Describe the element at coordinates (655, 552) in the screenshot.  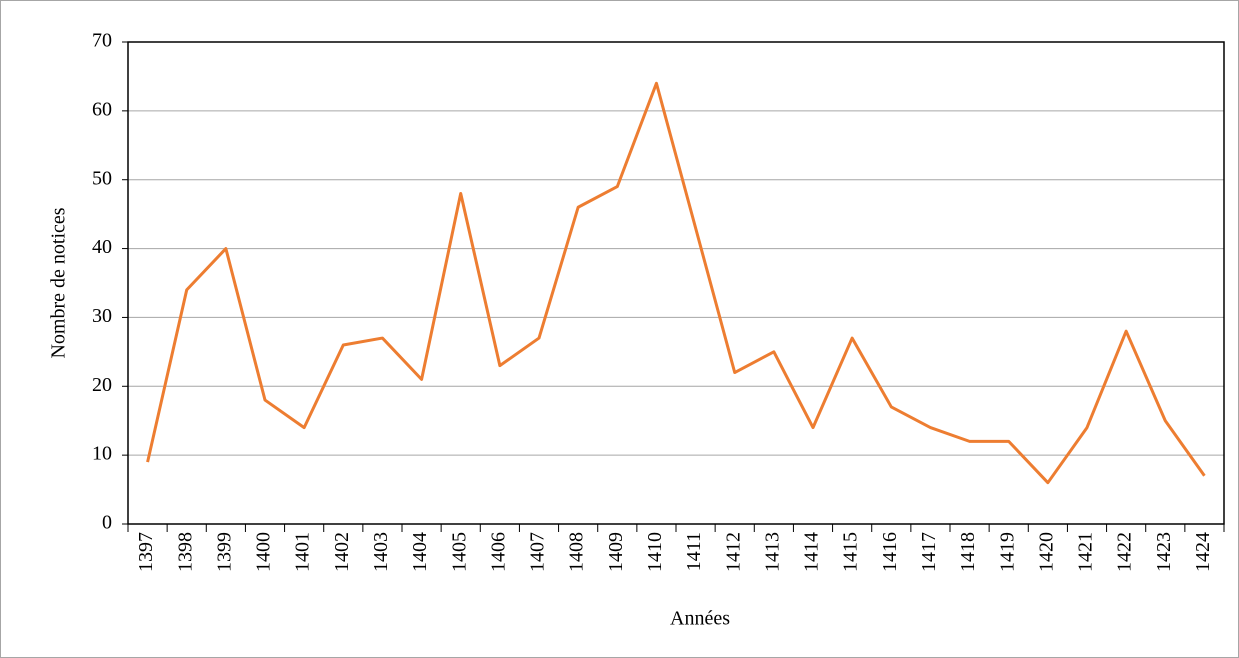
I see `x-tick-label: 1410` at that location.